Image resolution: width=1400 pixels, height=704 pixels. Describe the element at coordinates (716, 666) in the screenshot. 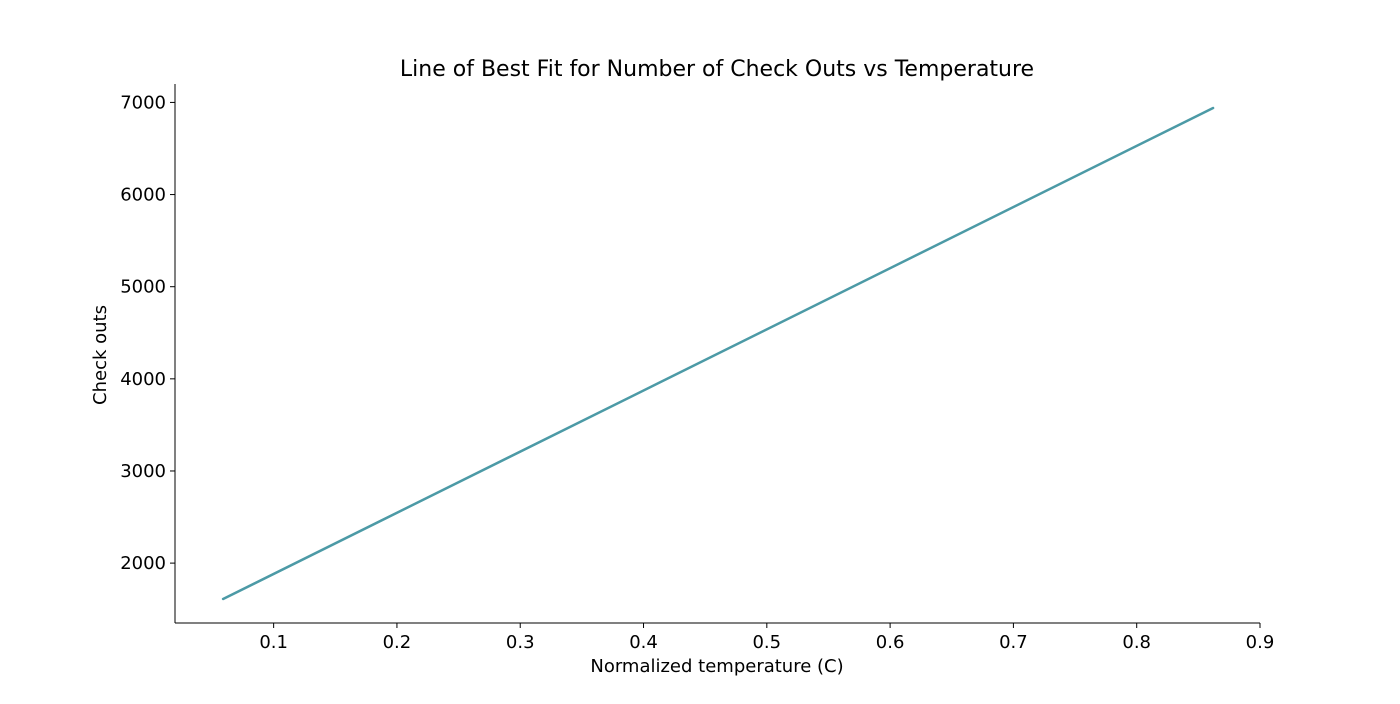

I see `x-axis-label: Normalized temperature (C)` at that location.